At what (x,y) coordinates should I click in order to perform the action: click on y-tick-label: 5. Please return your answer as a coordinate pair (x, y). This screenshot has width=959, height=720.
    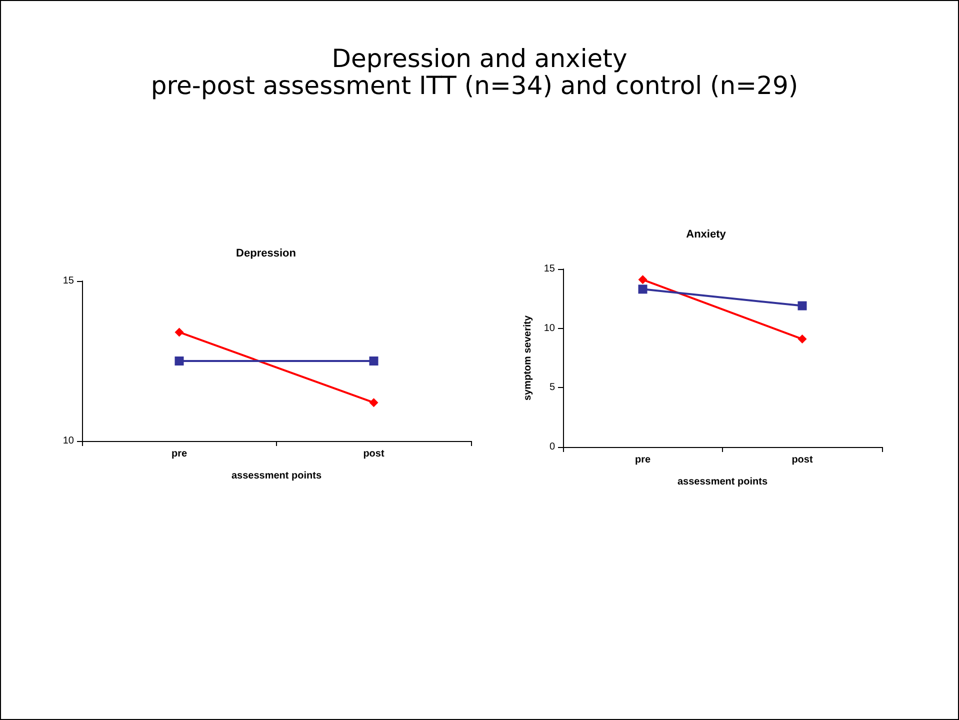
    Looking at the image, I should click on (552, 388).